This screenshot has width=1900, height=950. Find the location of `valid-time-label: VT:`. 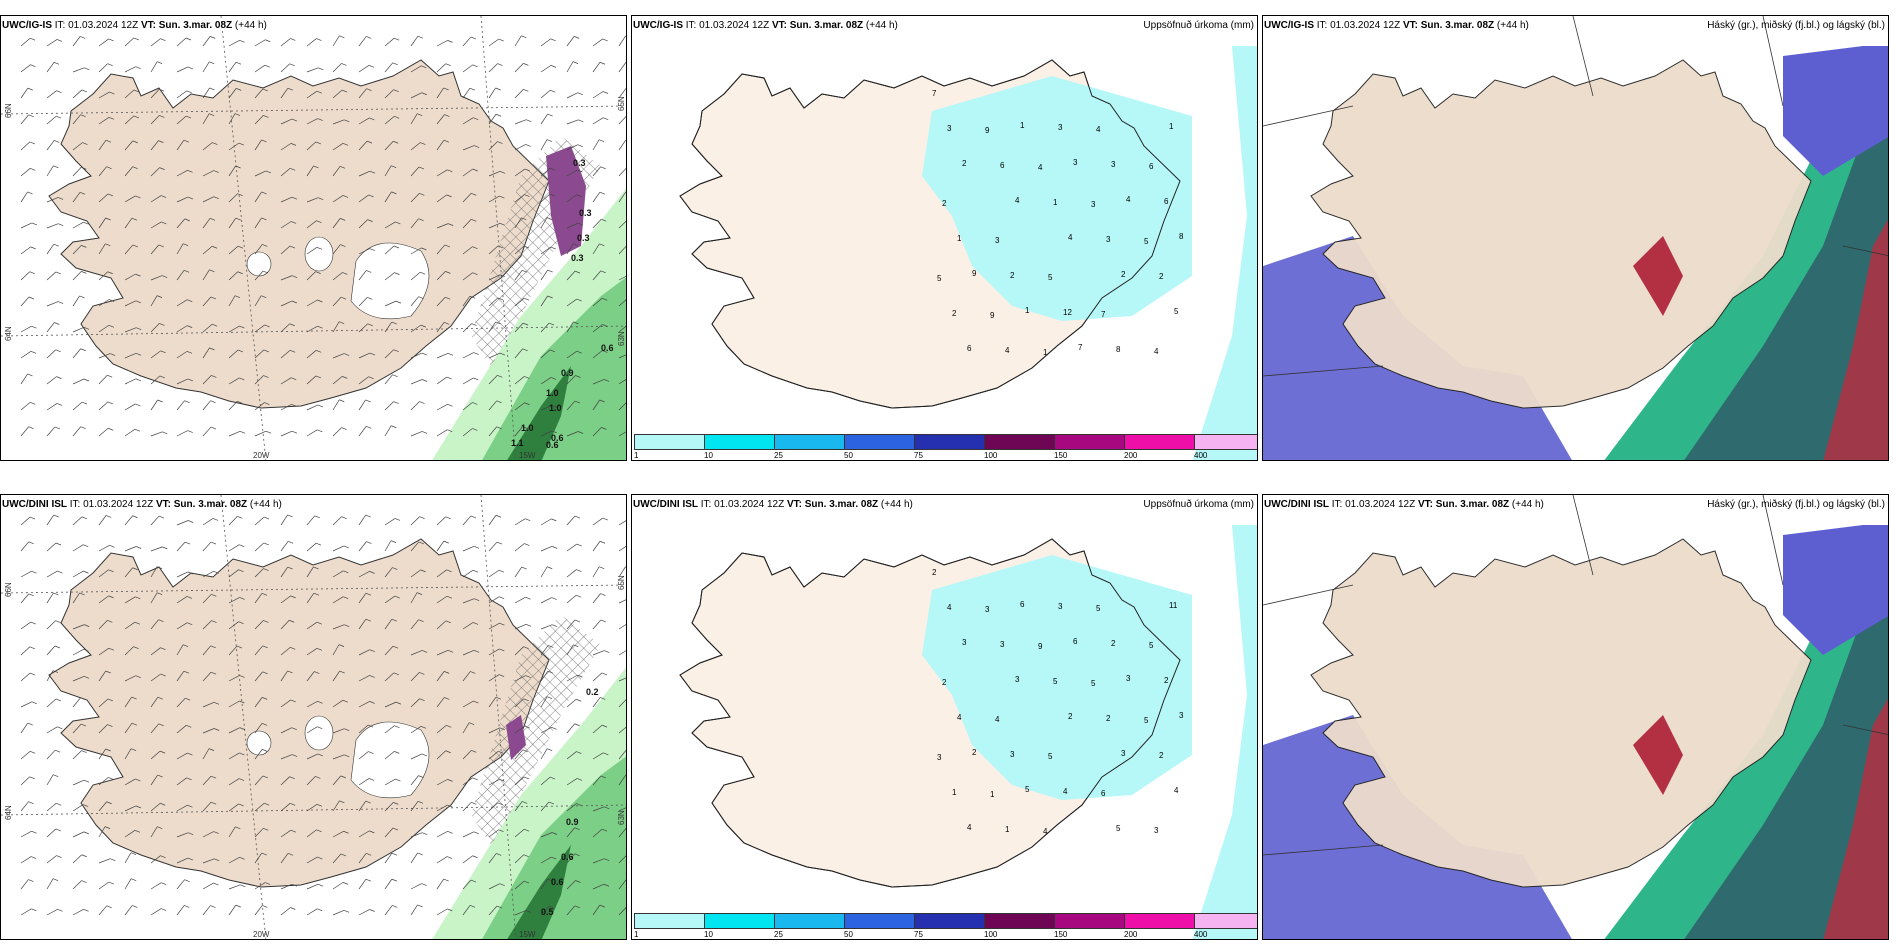

valid-time-label: VT: is located at coordinates (779, 25).